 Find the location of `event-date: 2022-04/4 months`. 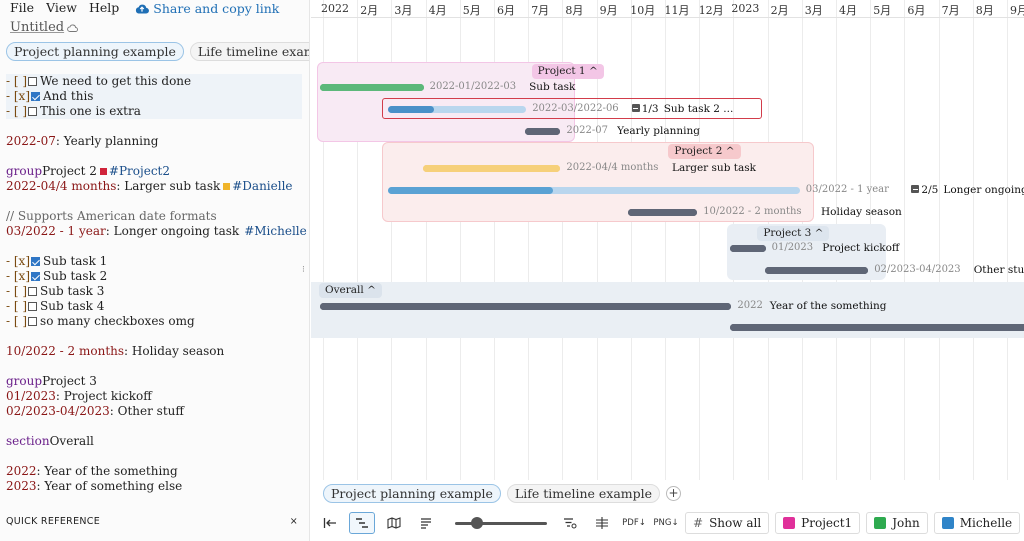

event-date: 2022-04/4 months is located at coordinates (61, 186).